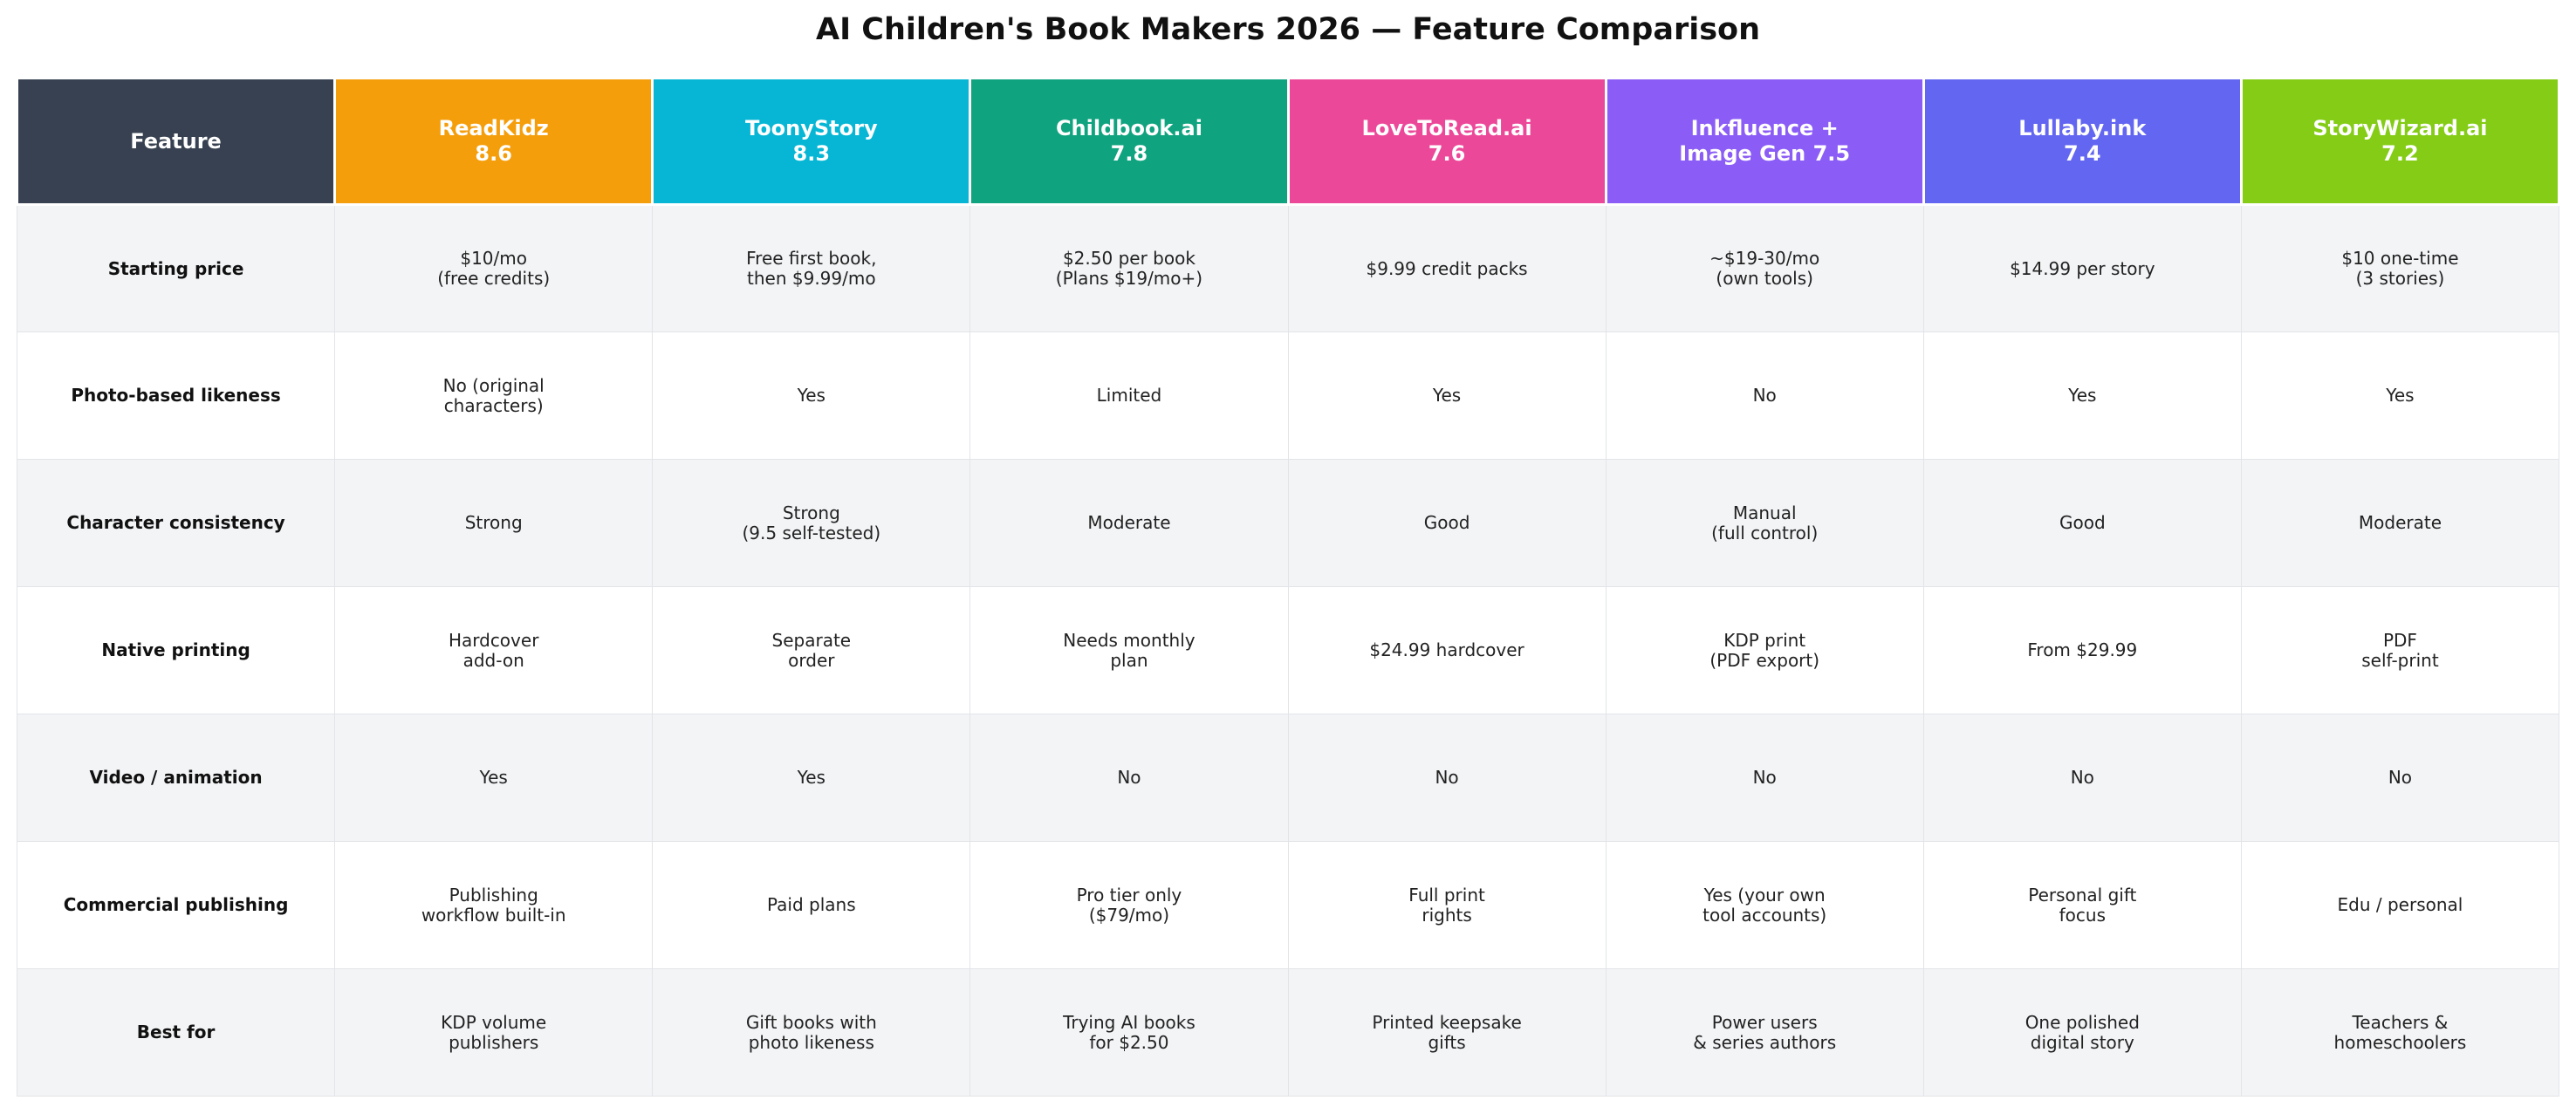 This screenshot has width=2576, height=1114. Describe the element at coordinates (1764, 1032) in the screenshot. I see `table-cell: Power users & series authors` at that location.